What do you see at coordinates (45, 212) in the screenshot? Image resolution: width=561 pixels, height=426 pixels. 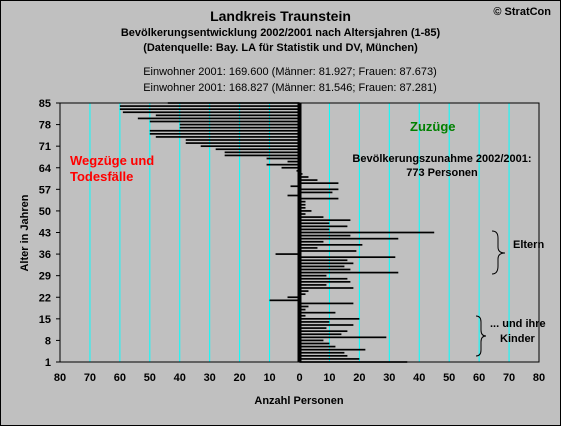 I see `y-tick-label: 50` at bounding box center [45, 212].